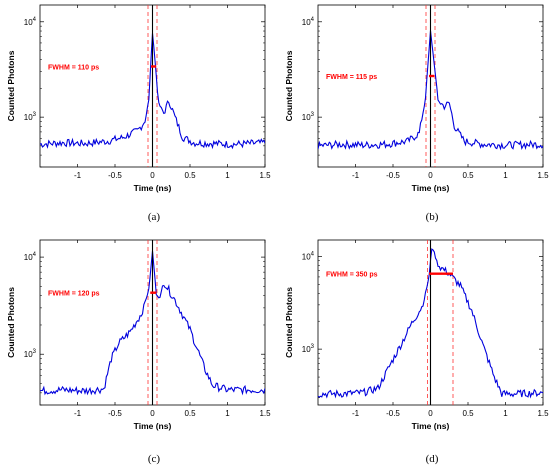 The image size is (550, 472). I want to click on panel-caption: (c), so click(154, 459).